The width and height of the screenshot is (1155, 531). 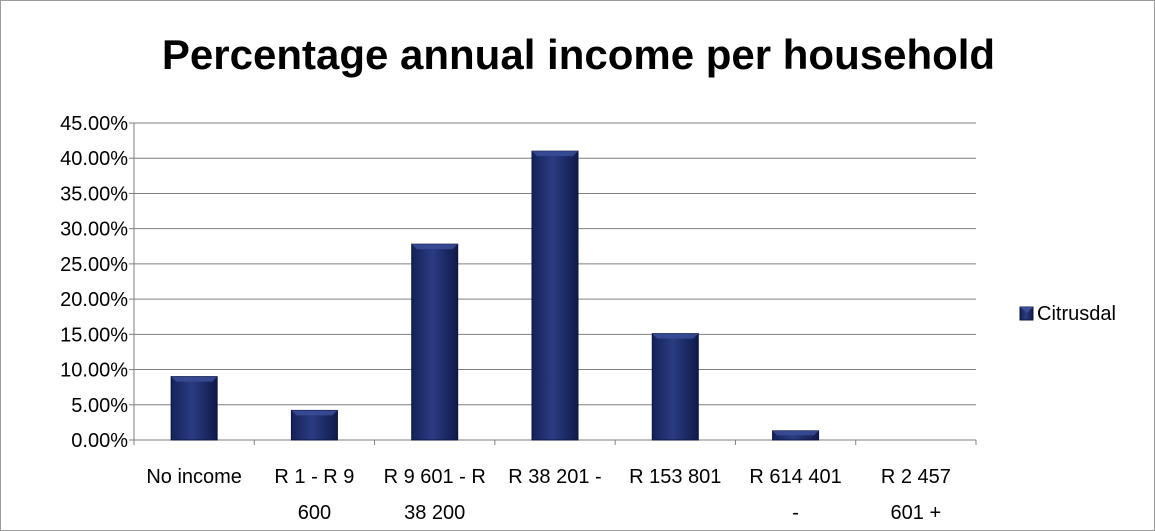 I want to click on x-tick-label: R 614 401, so click(x=795, y=477).